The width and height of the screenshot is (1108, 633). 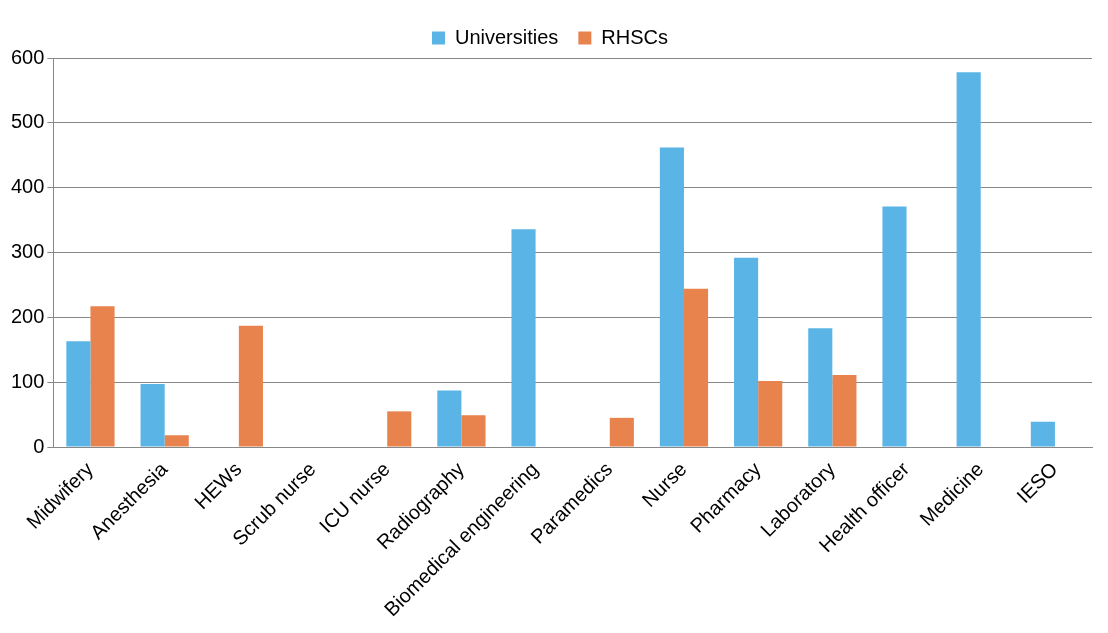 What do you see at coordinates (506, 36) in the screenshot?
I see `legend-label: Universities` at bounding box center [506, 36].